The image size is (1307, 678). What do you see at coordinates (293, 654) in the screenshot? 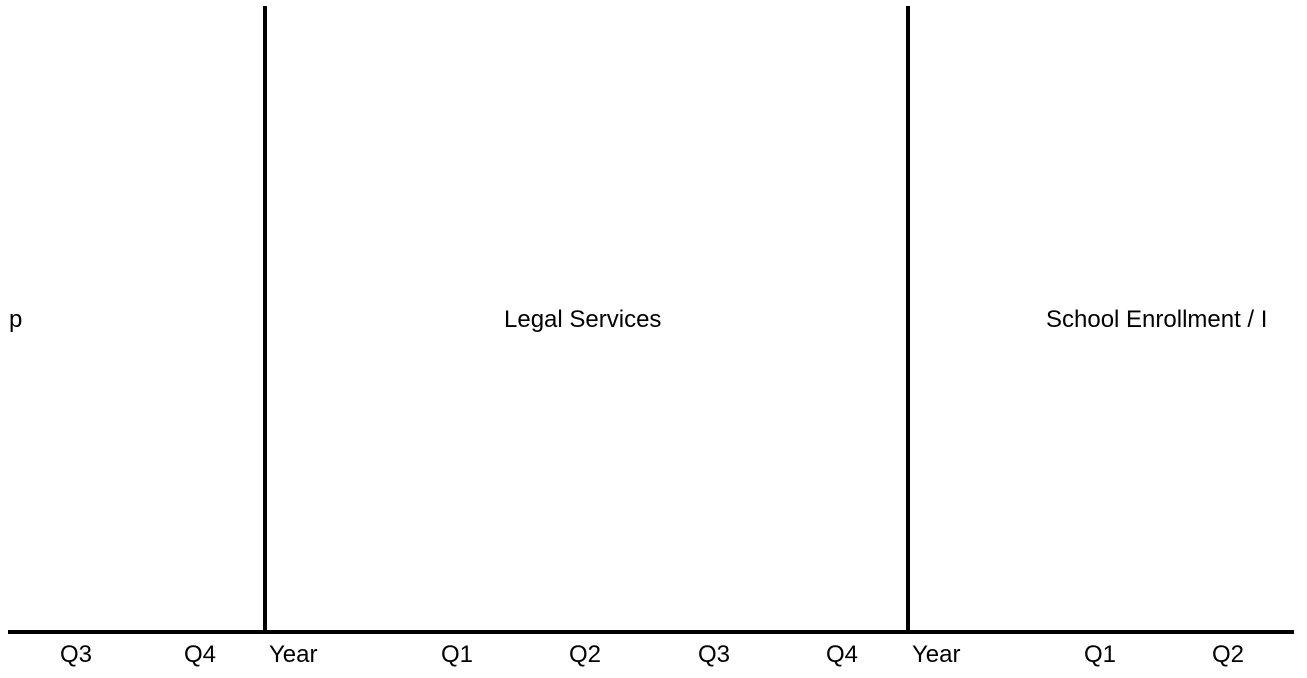
I see `col-label-year-a: Year` at bounding box center [293, 654].